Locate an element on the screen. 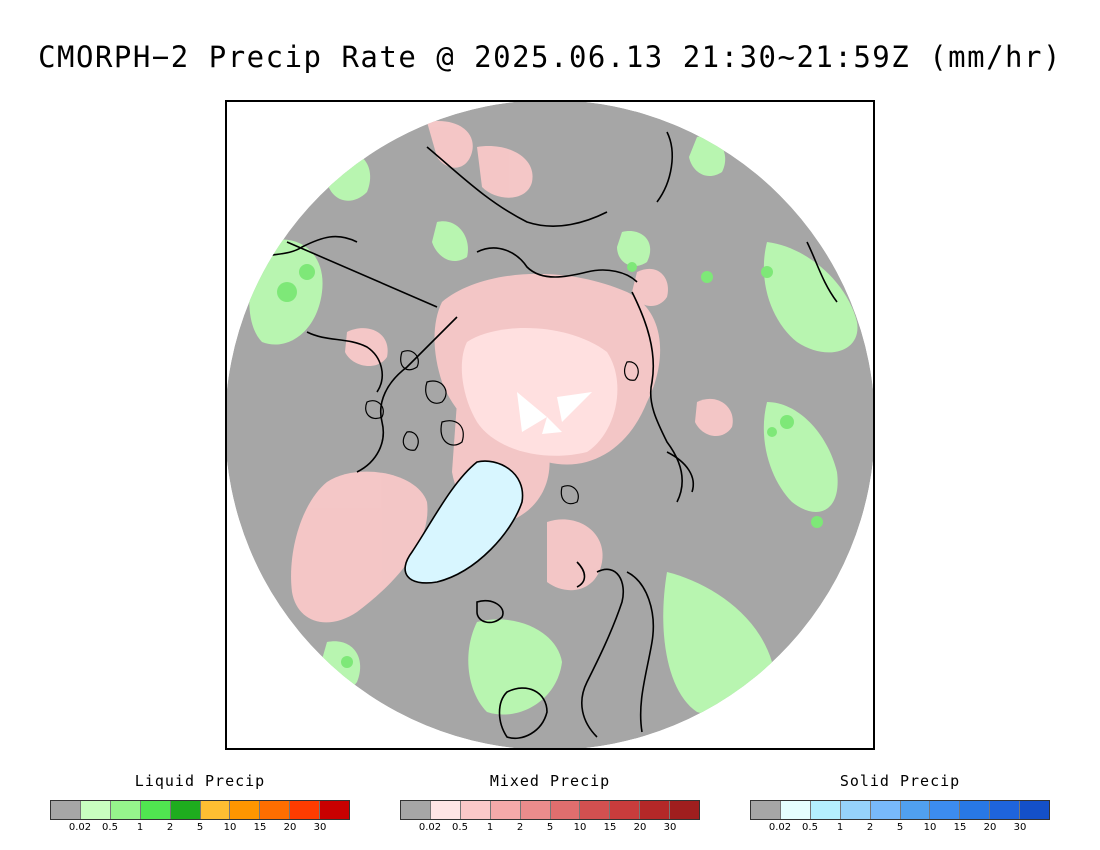 The image size is (1100, 850). pole-white-area is located at coordinates (554, 413).